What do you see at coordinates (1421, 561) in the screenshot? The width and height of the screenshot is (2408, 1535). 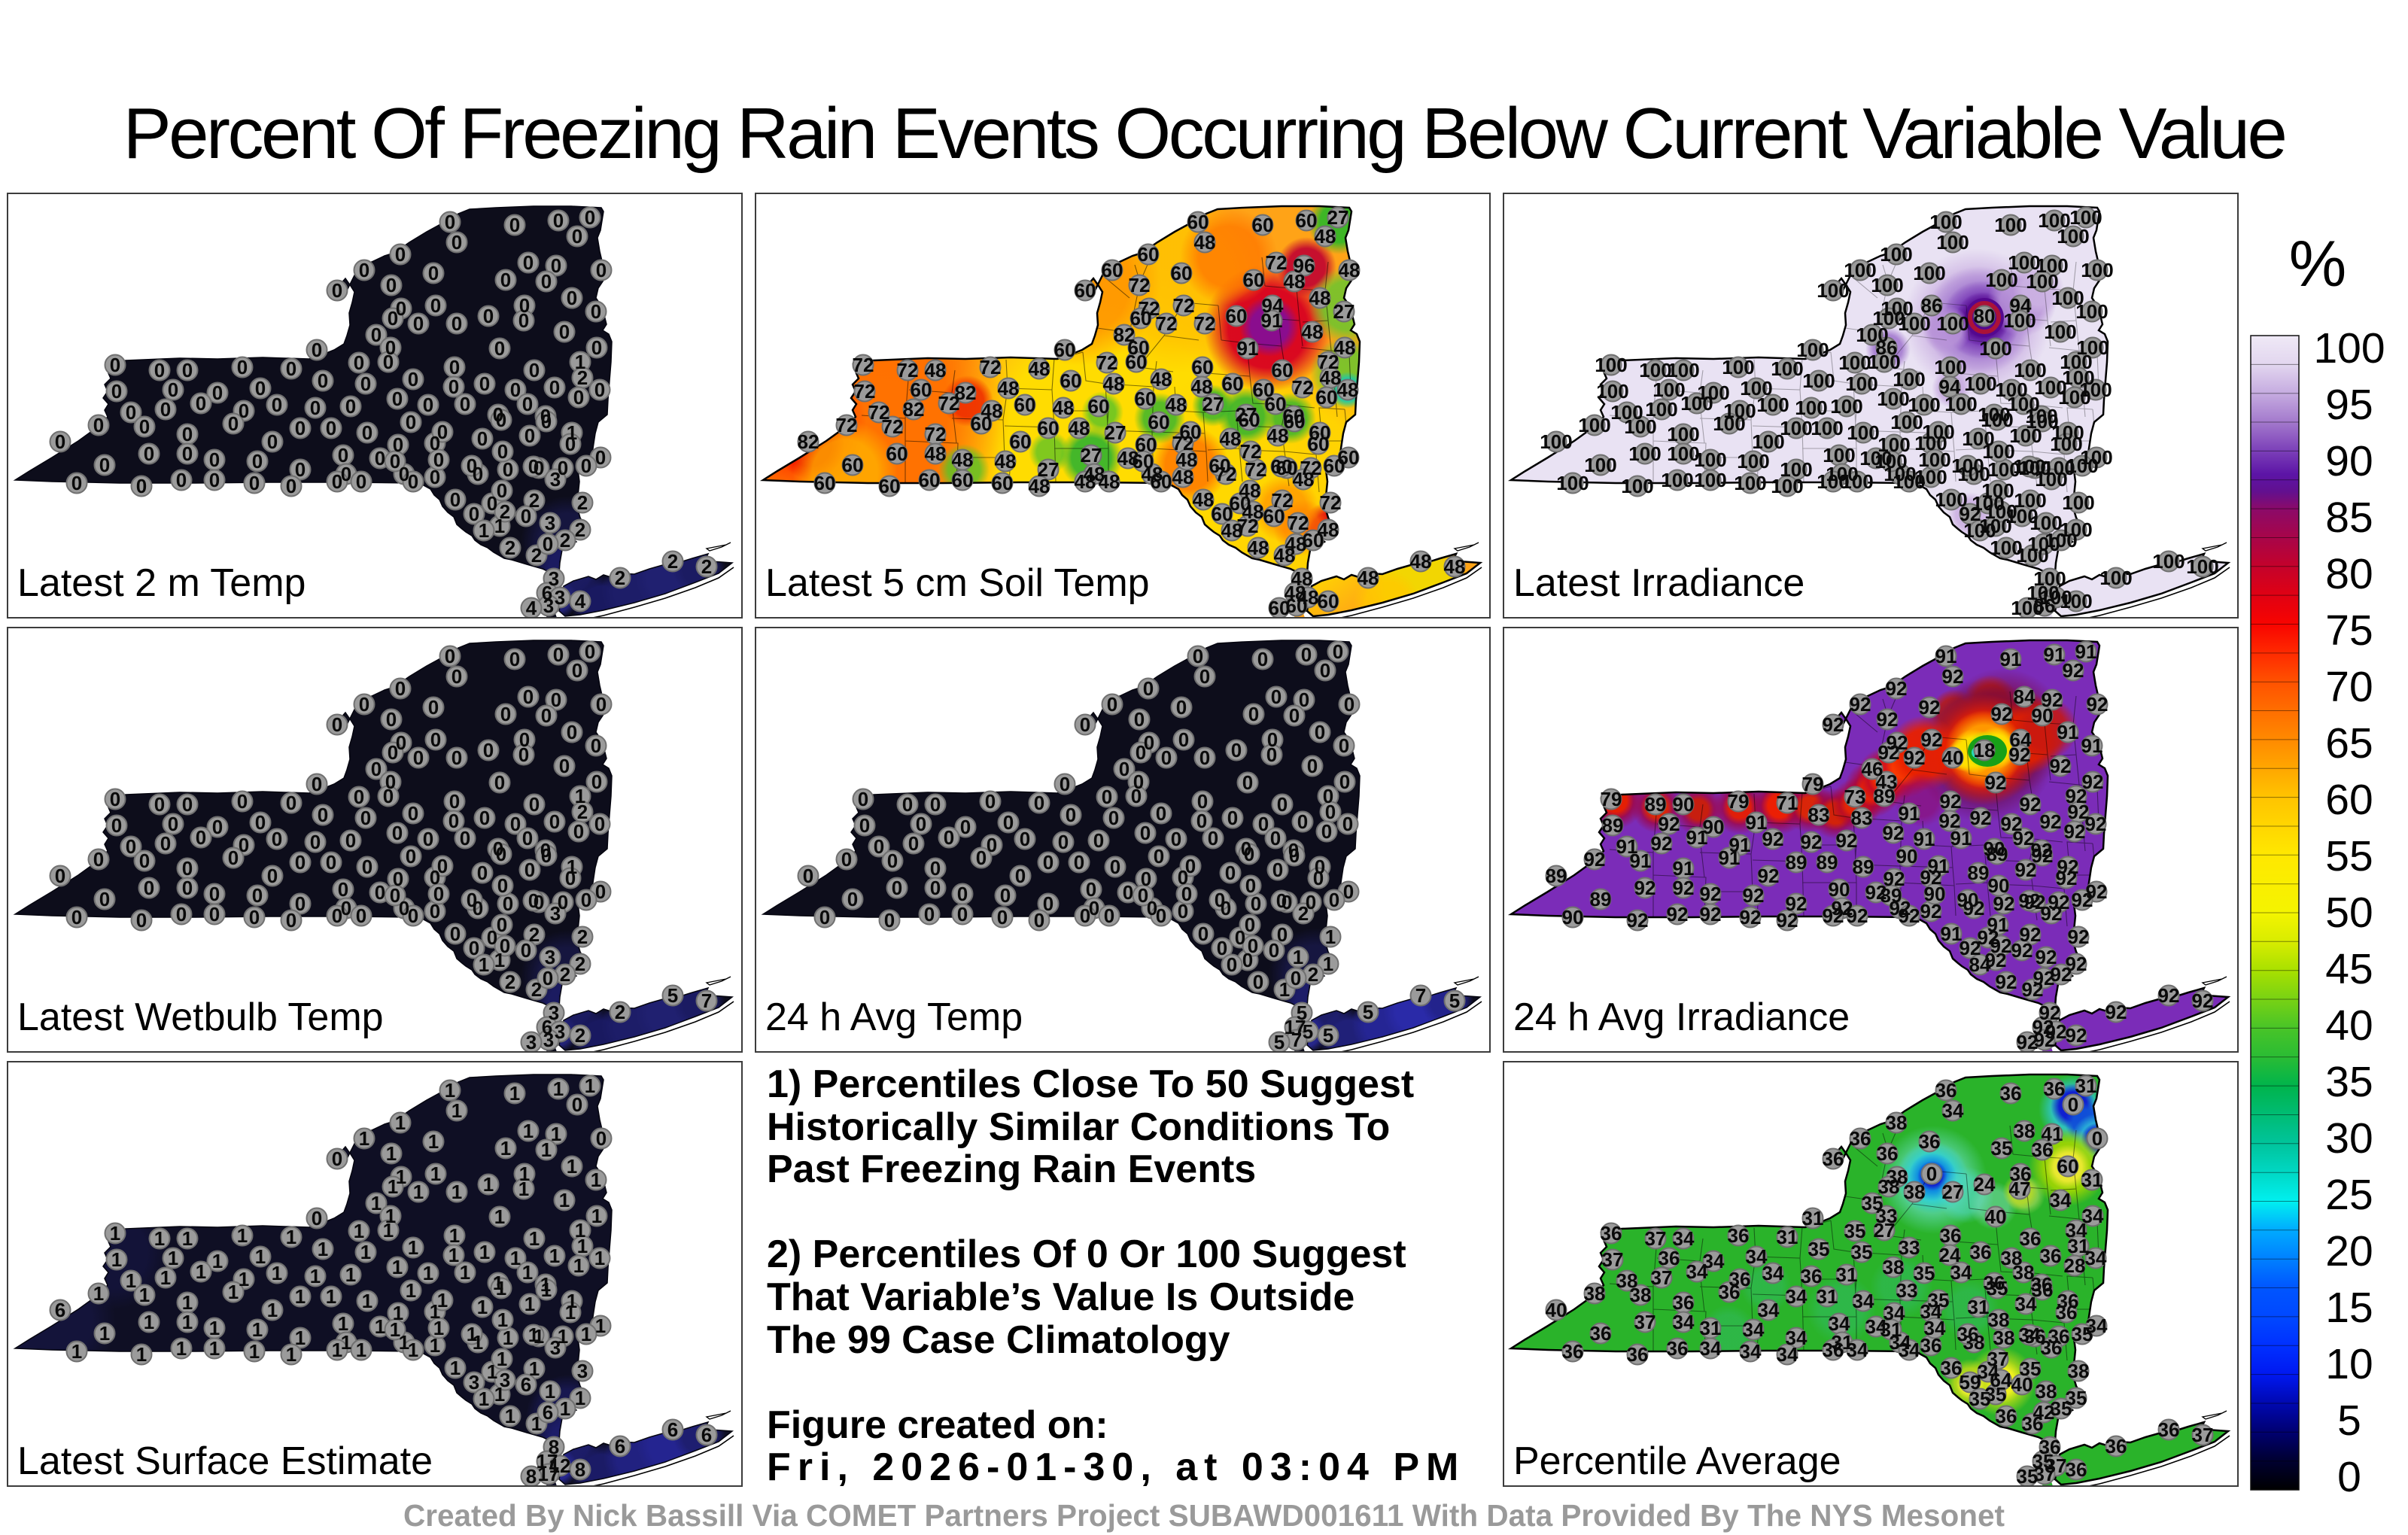 I see `svg-text: 48` at bounding box center [1421, 561].